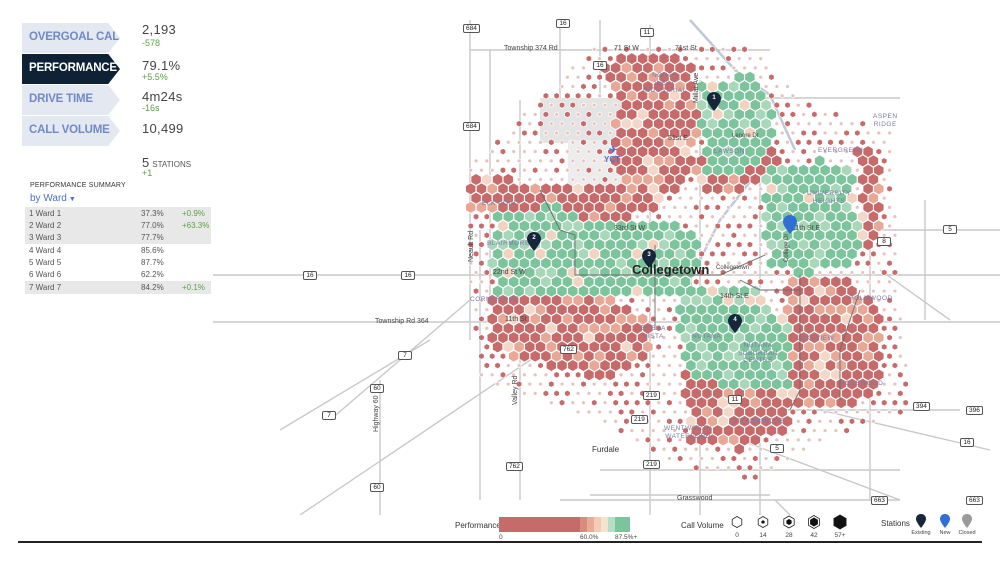 Image resolution: width=1000 pixels, height=563 pixels. What do you see at coordinates (71, 100) in the screenshot?
I see `metric-tab-drive-time: DRIVE TIME` at bounding box center [71, 100].